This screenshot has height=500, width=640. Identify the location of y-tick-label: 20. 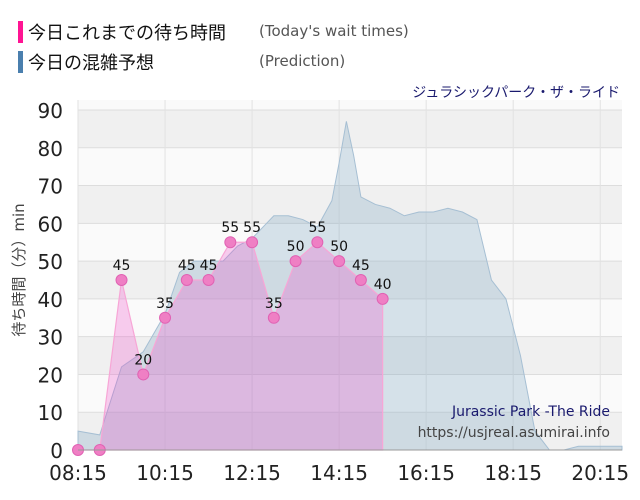
(50, 375).